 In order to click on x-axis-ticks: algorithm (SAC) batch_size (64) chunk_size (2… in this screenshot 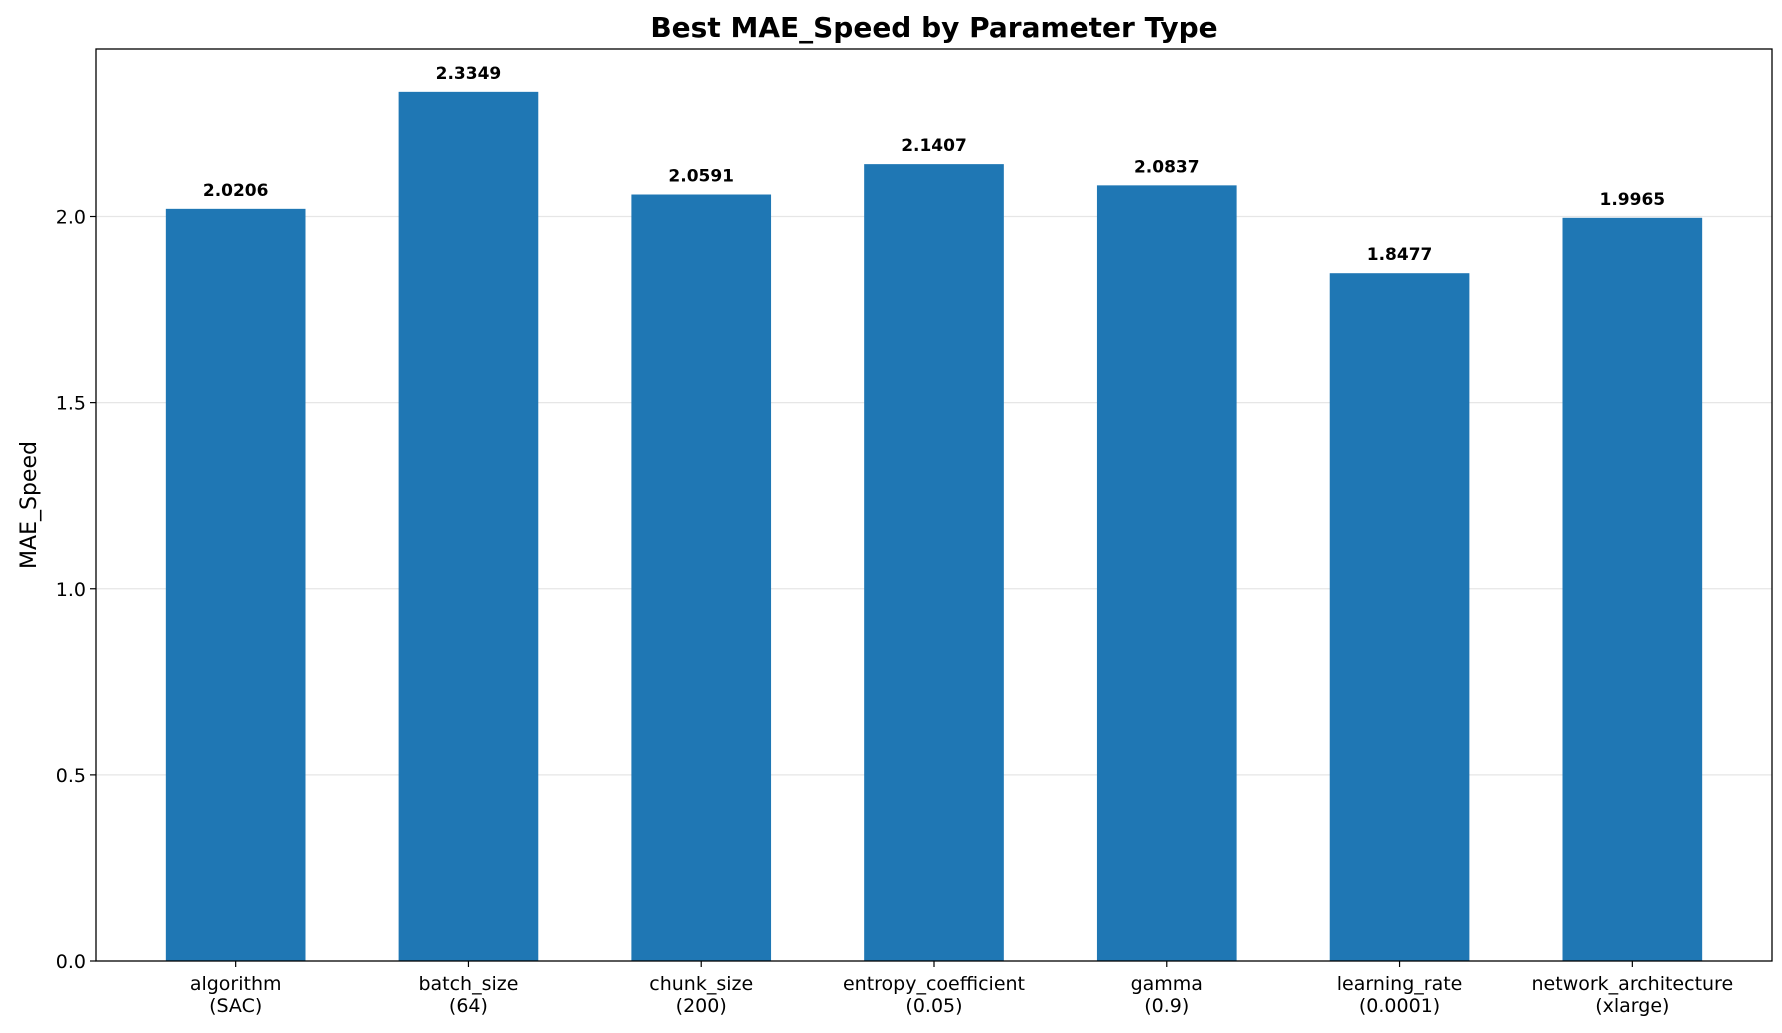, I will do `click(961, 989)`.